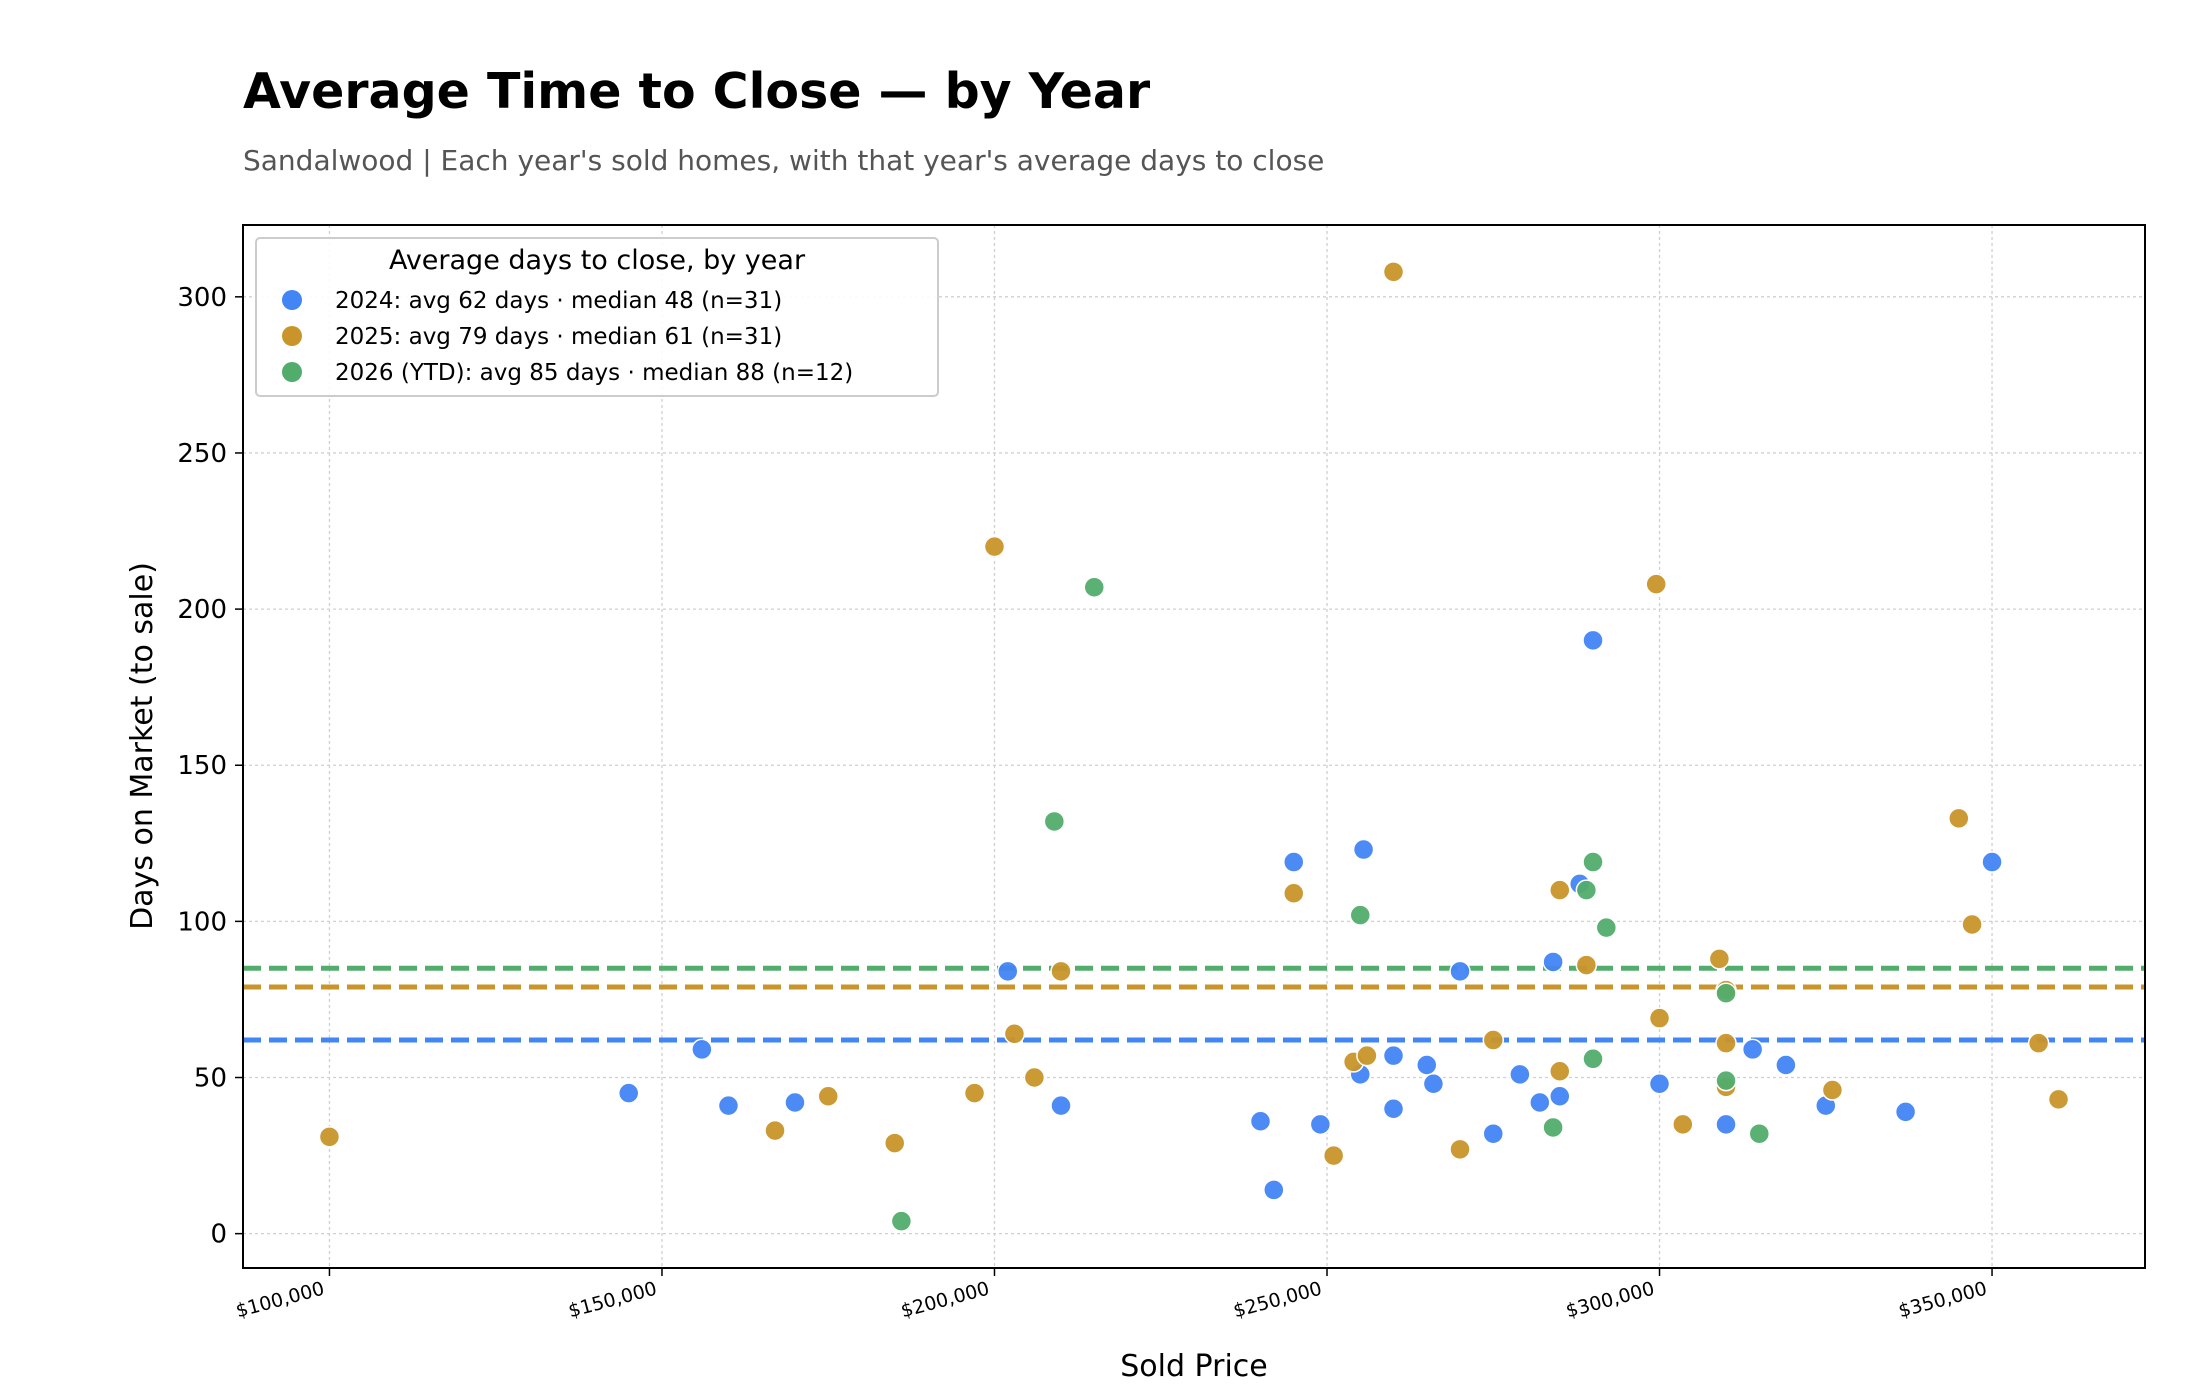 This screenshot has width=2200, height=1400. I want to click on x-tick-label: $150,000, so click(612, 1300).